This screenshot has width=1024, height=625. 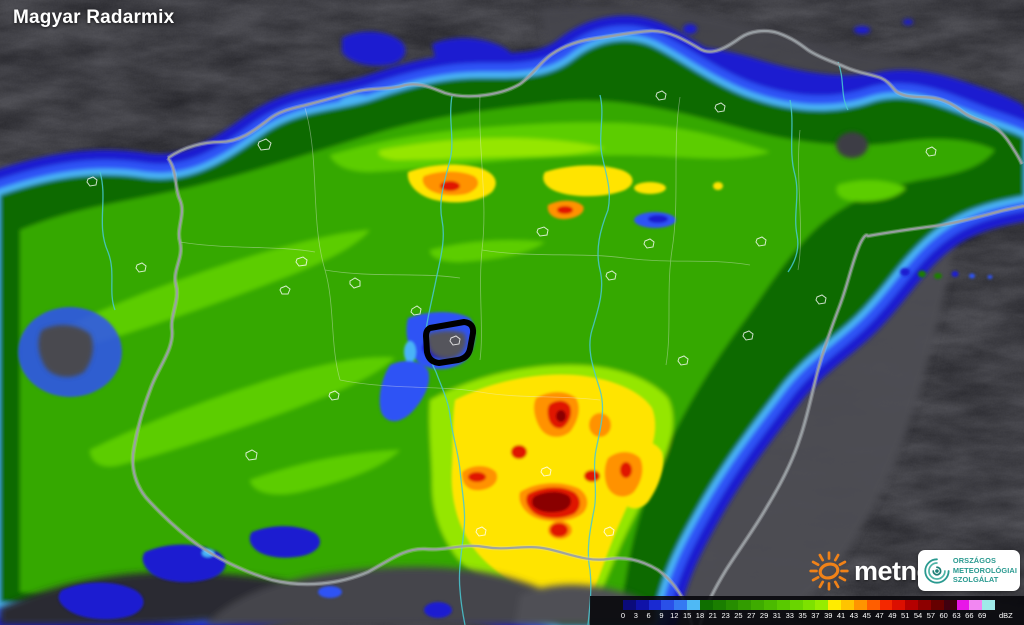 I want to click on legend-tick: 41, so click(x=841, y=615).